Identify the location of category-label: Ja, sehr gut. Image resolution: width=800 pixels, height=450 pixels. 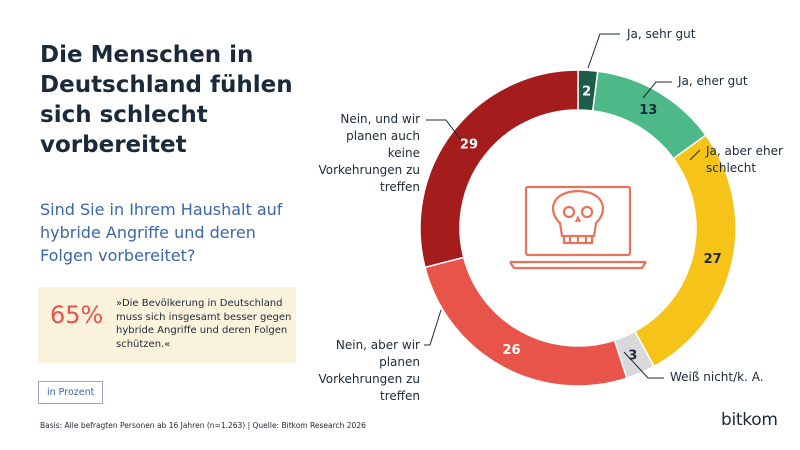
(661, 34).